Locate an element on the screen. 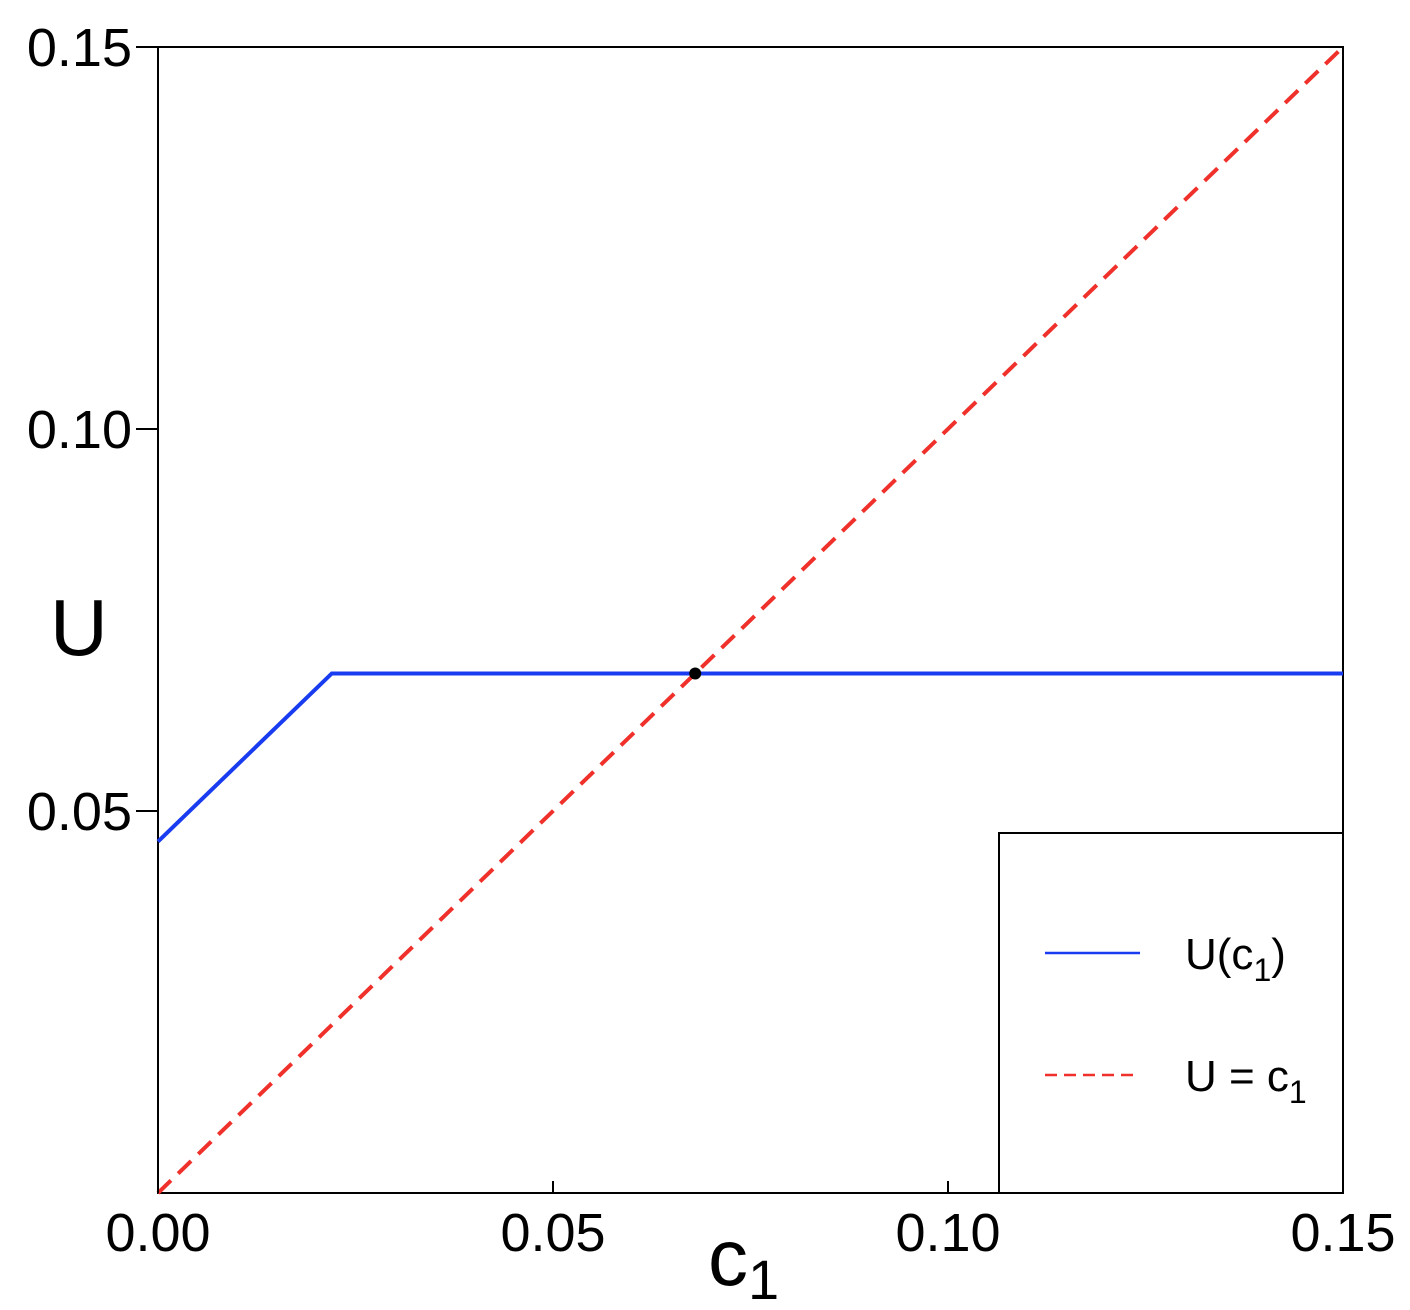  legend-box is located at coordinates (1171, 1013).